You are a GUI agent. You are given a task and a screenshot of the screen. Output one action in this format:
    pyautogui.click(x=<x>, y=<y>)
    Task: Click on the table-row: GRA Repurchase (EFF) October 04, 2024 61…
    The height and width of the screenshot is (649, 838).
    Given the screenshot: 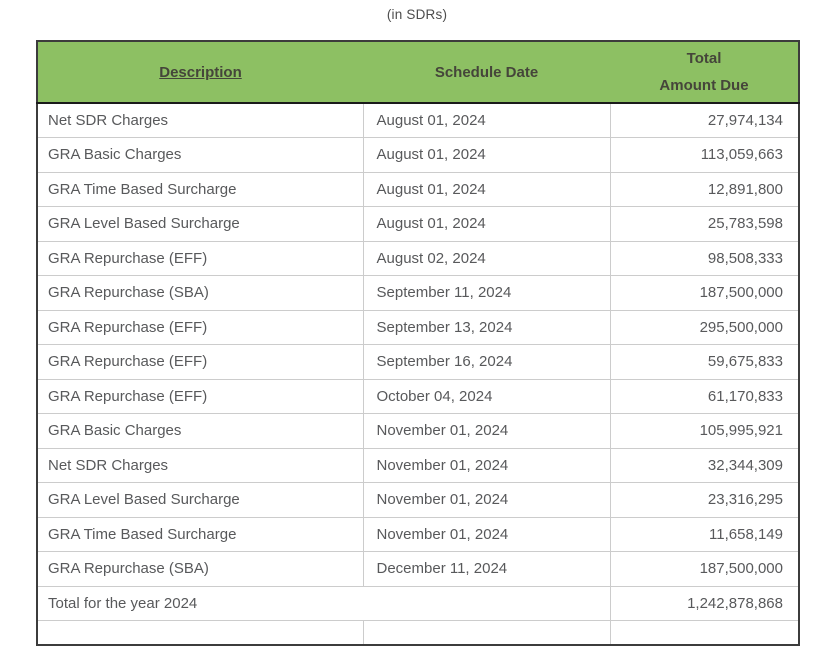 What is the action you would take?
    pyautogui.click(x=418, y=396)
    